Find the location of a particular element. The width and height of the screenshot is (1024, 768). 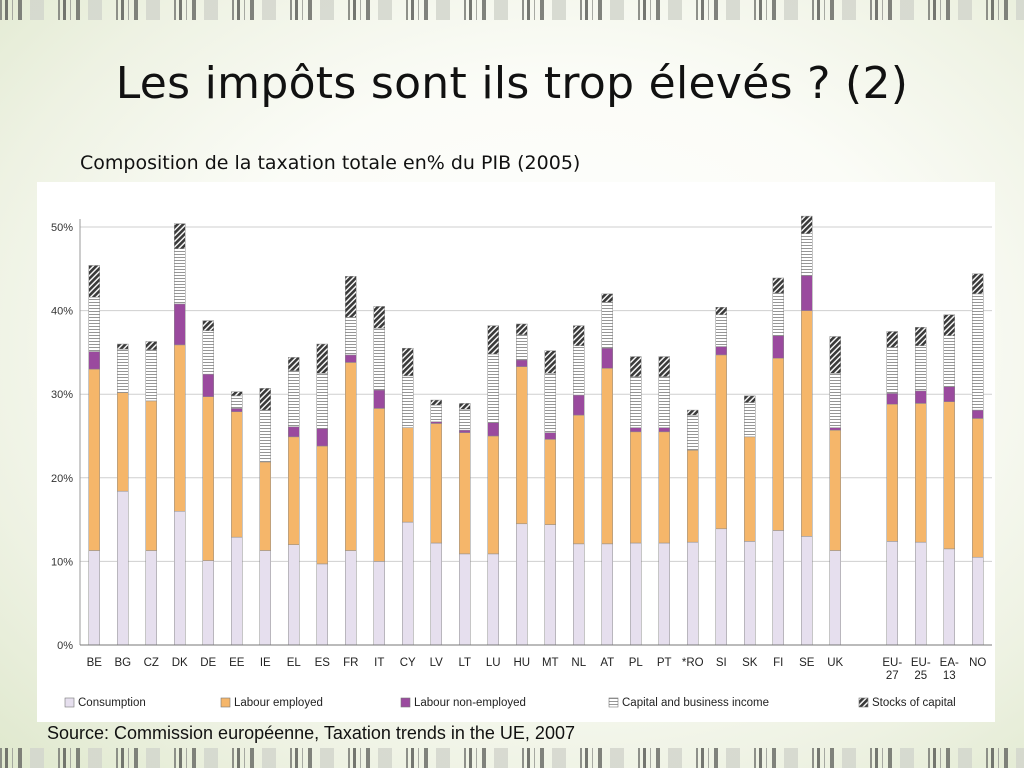

y-tick-label: 40% is located at coordinates (62, 312).